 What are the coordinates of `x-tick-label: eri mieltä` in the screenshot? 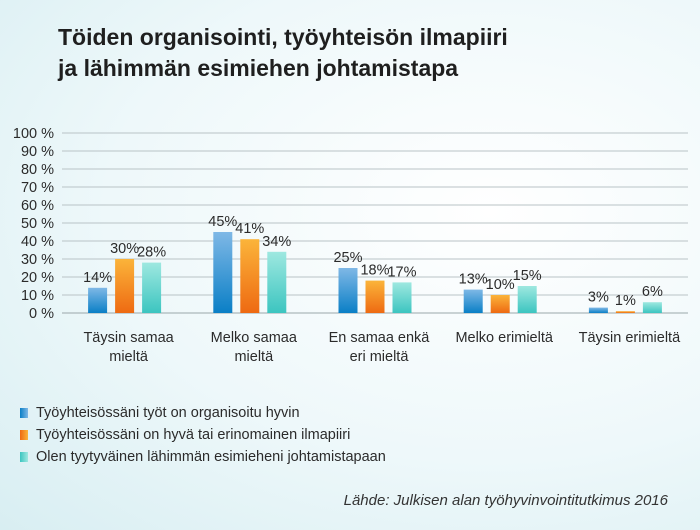 It's located at (380, 357).